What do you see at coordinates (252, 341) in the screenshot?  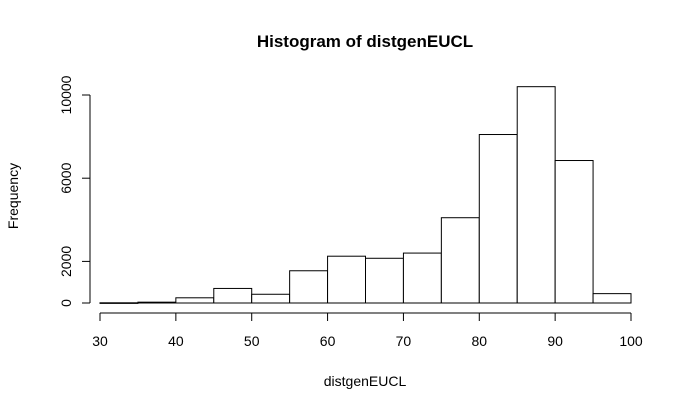 I see `x-tick-label-50: 50` at bounding box center [252, 341].